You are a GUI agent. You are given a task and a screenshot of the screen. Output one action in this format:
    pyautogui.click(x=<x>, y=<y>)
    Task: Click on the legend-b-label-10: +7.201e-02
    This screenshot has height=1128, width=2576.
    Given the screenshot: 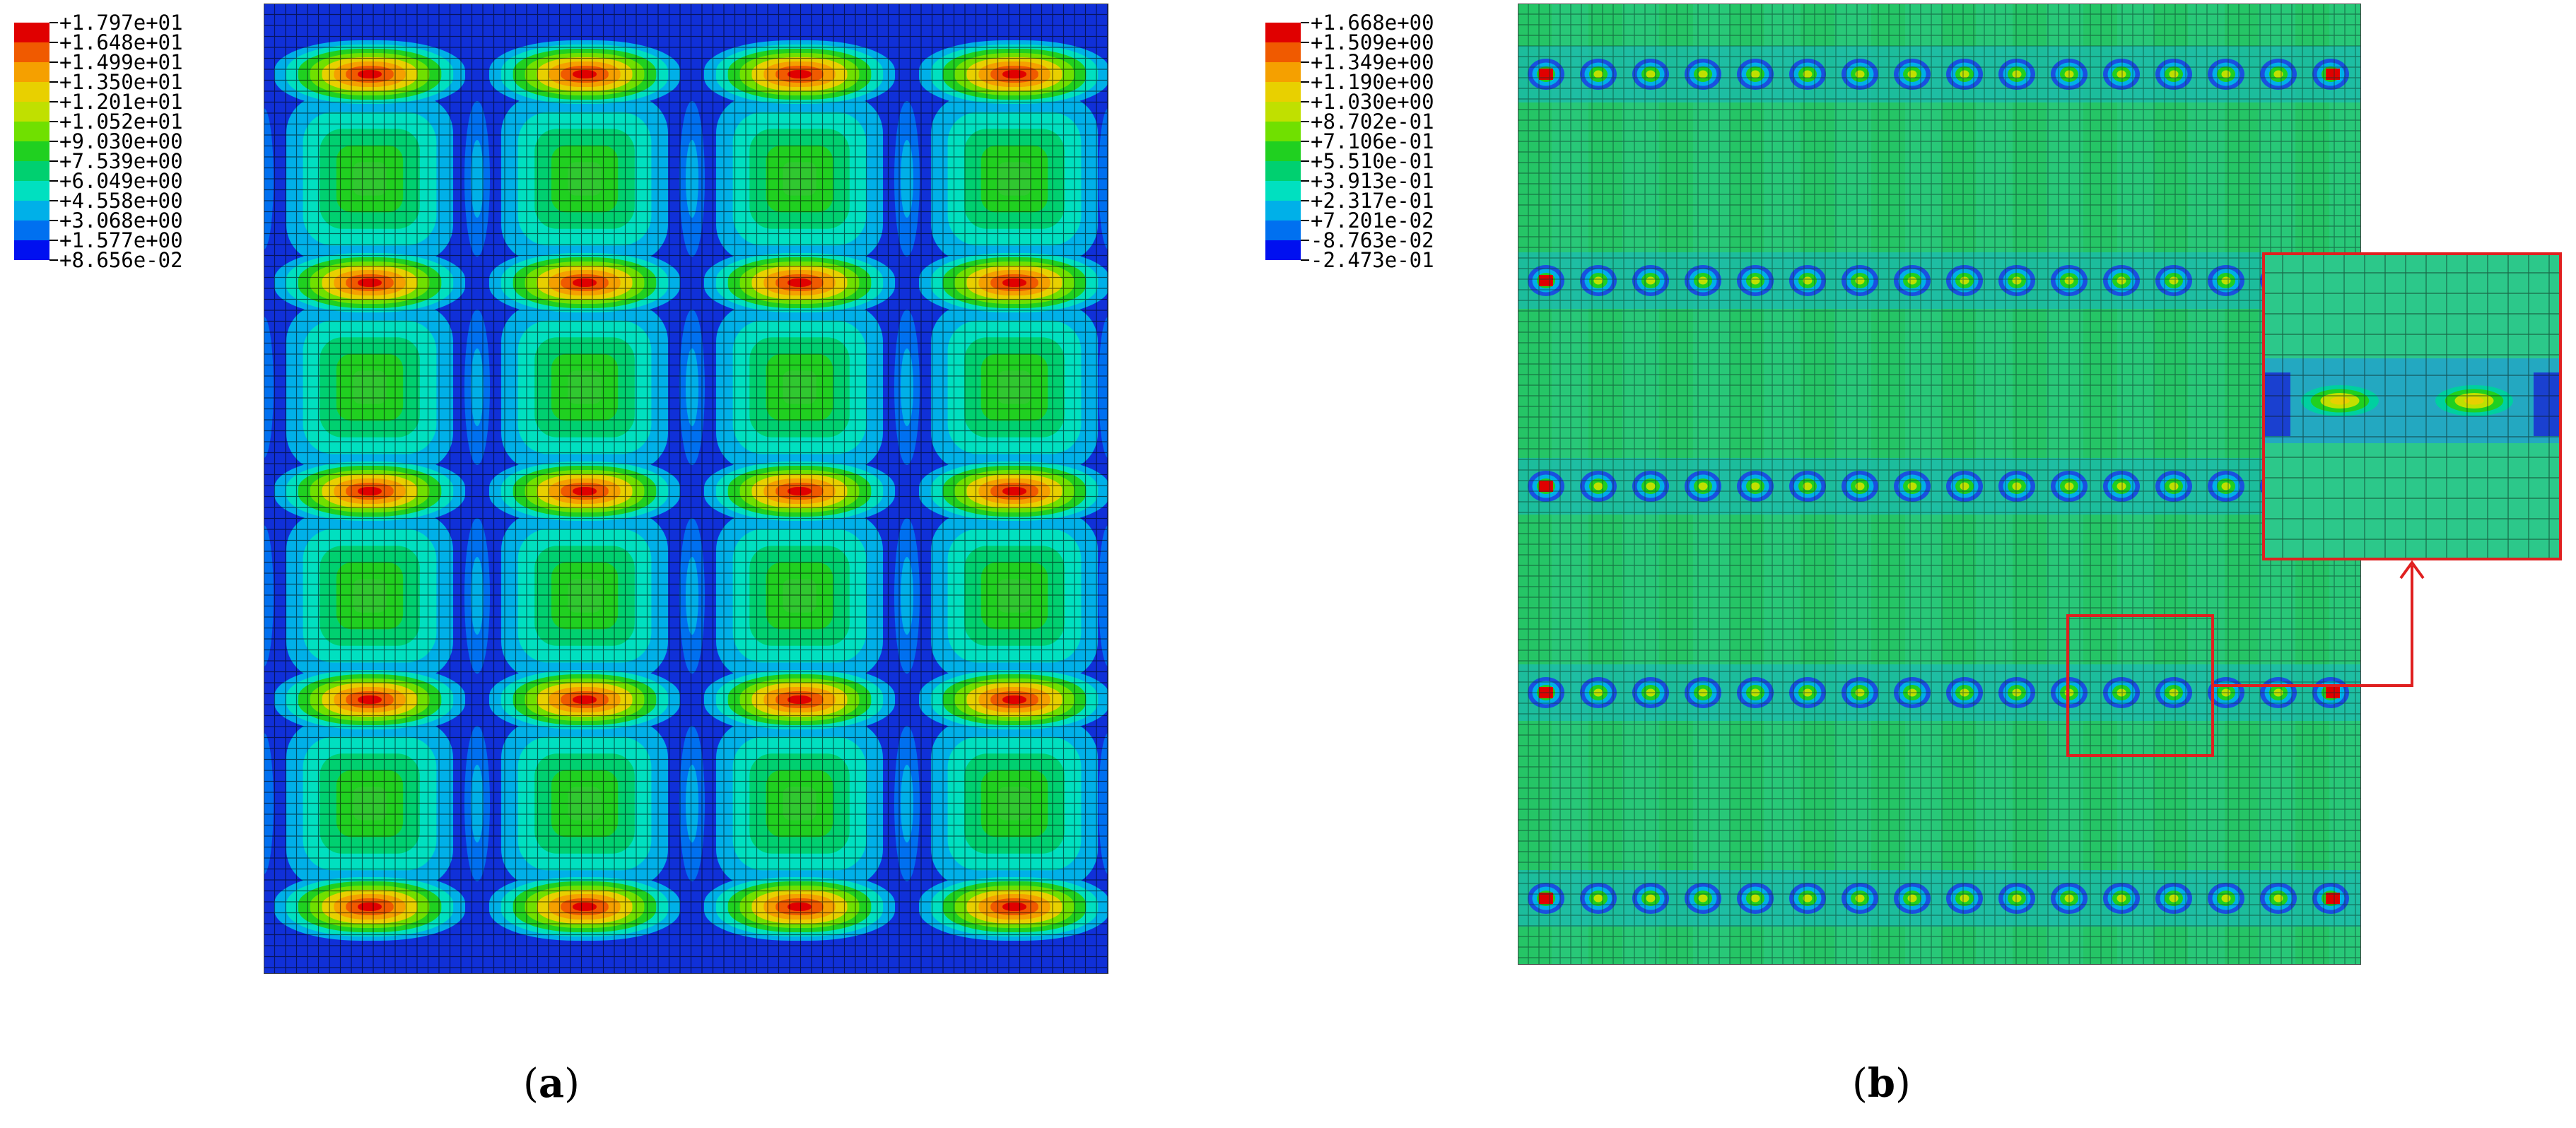 What is the action you would take?
    pyautogui.click(x=1372, y=220)
    